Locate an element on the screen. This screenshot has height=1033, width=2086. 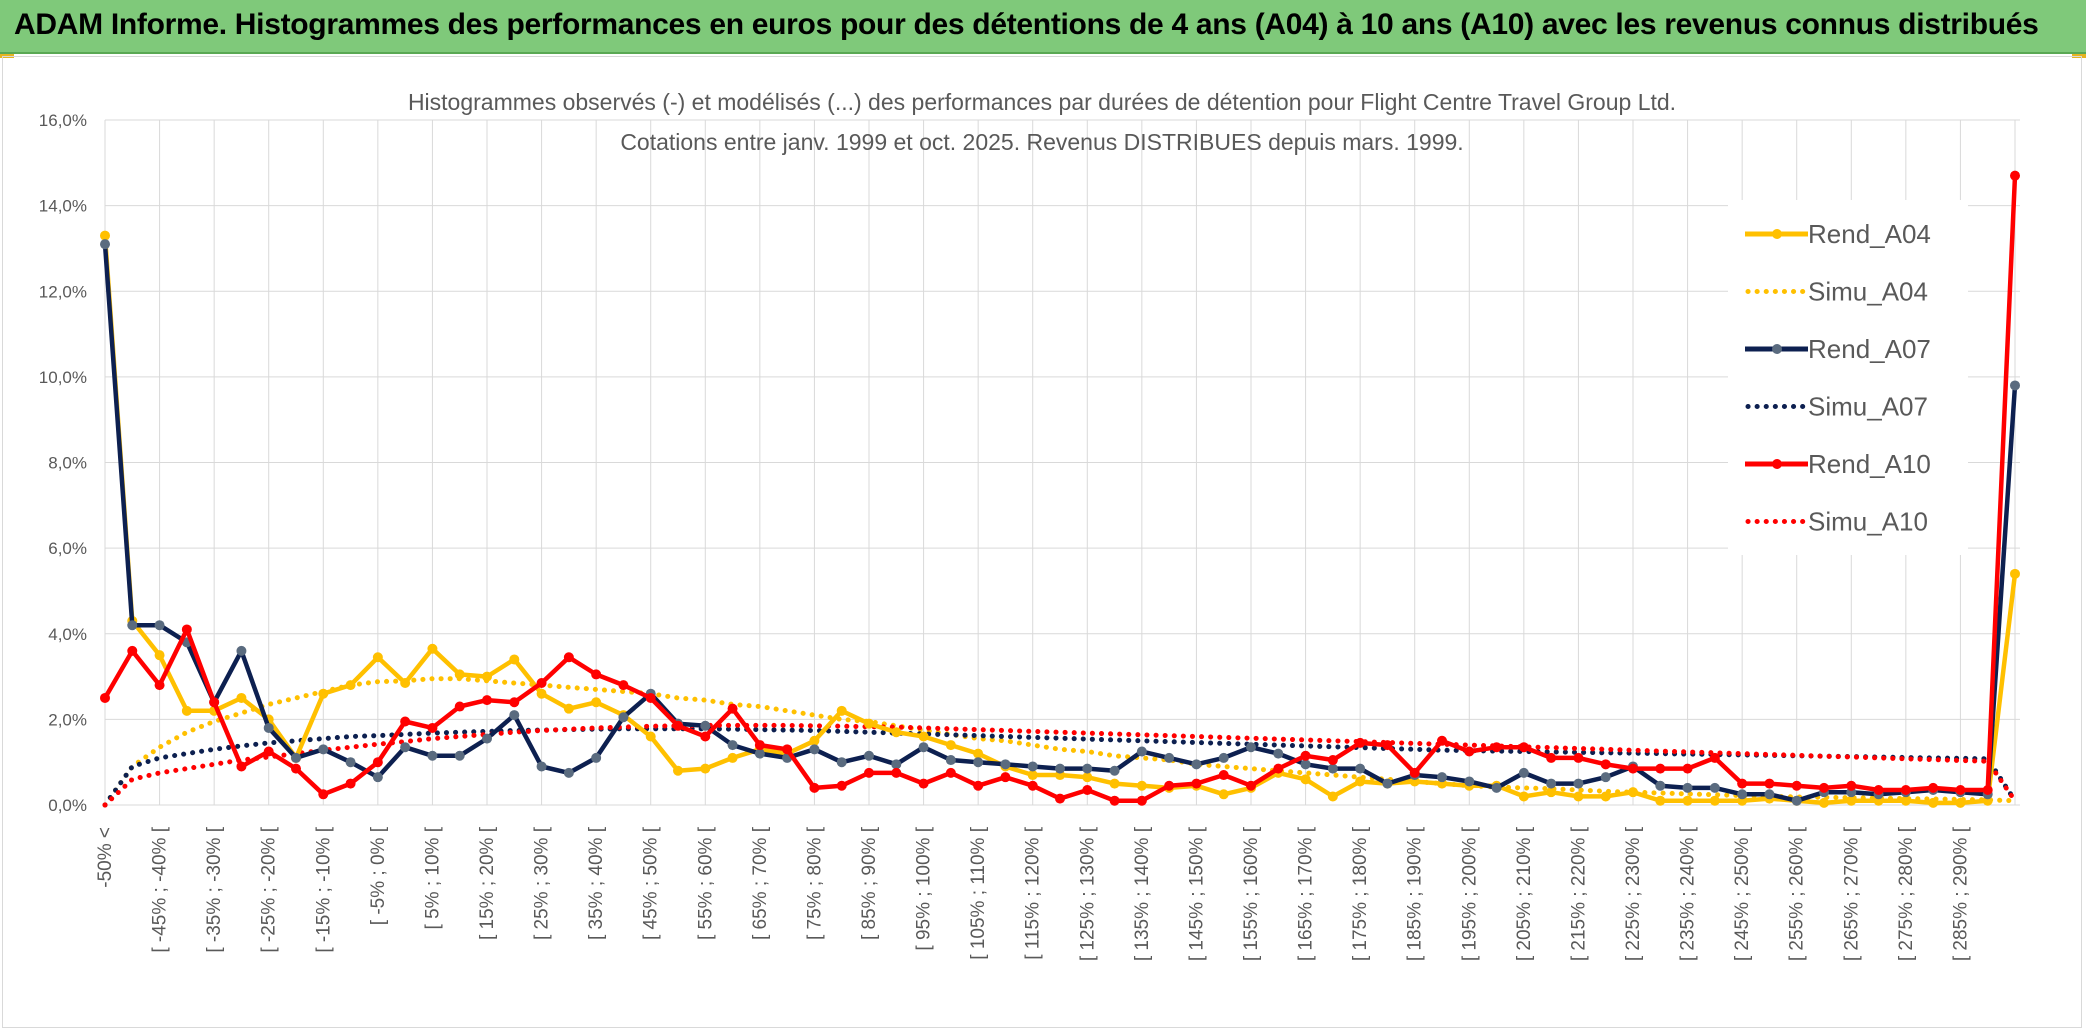
x-tick-label: [ 165% ; 170% [ is located at coordinates (1306, 893).